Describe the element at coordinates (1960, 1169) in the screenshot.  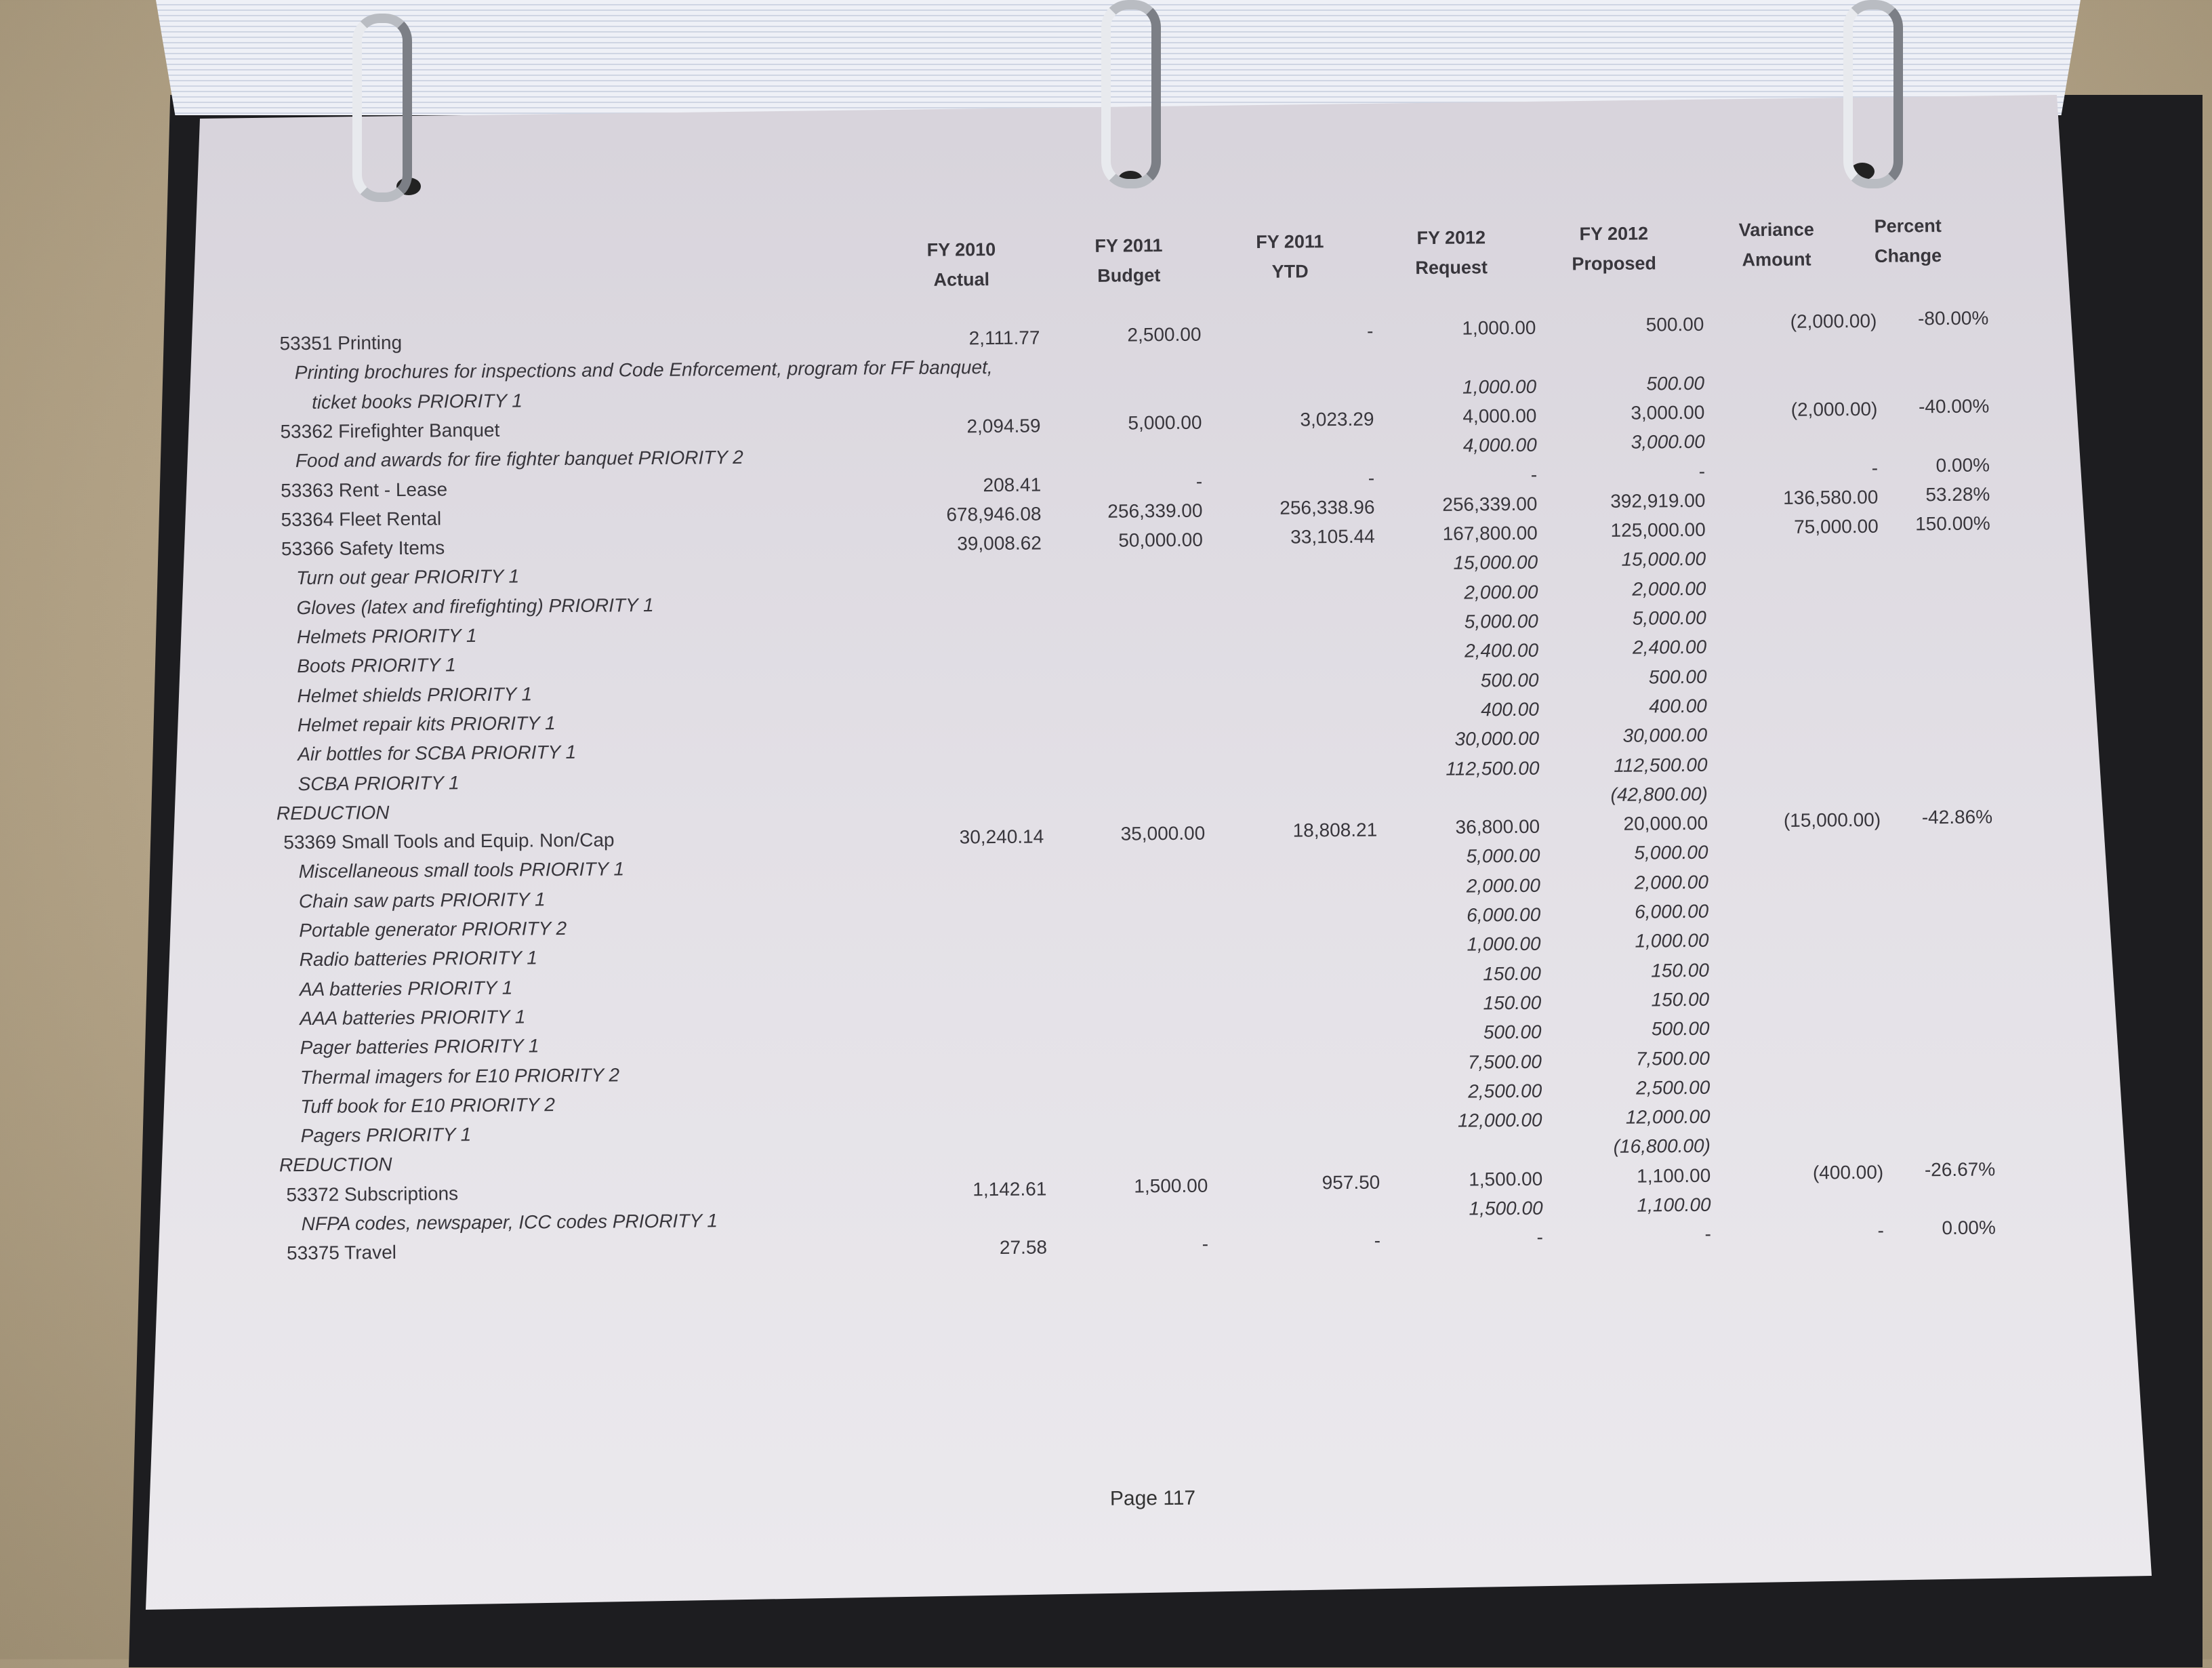
I see `cell-value: -26.67%` at that location.